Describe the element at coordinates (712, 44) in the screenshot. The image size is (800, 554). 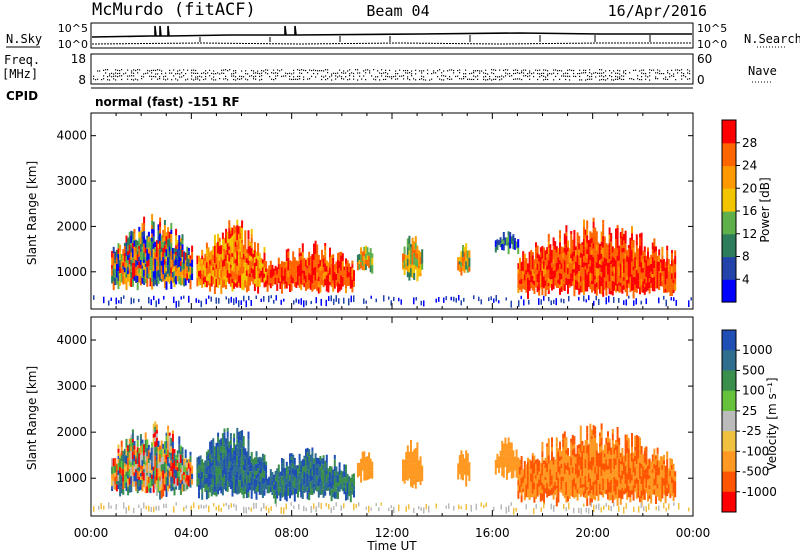
I see `nsearch-tick-low: 10^0` at that location.